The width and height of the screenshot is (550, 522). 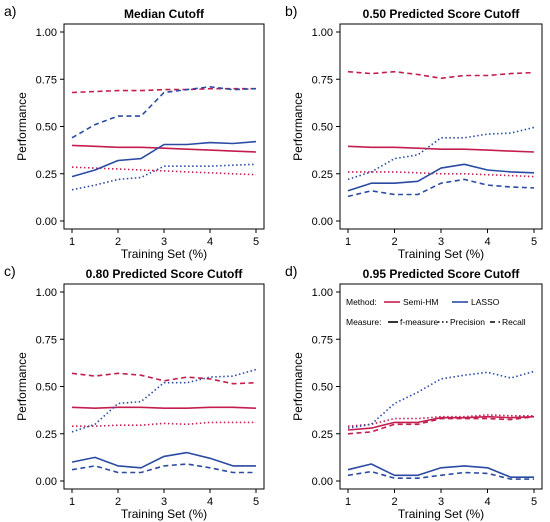 What do you see at coordinates (467, 322) in the screenshot?
I see `legend-measure-precision: Precision` at bounding box center [467, 322].